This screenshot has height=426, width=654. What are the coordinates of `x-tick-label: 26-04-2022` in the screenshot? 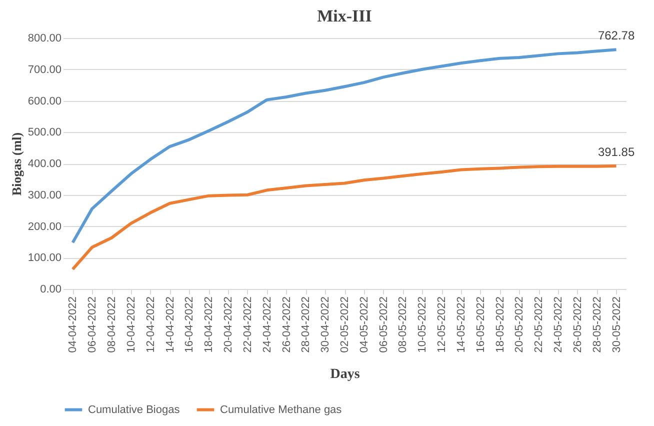 It's located at (286, 324).